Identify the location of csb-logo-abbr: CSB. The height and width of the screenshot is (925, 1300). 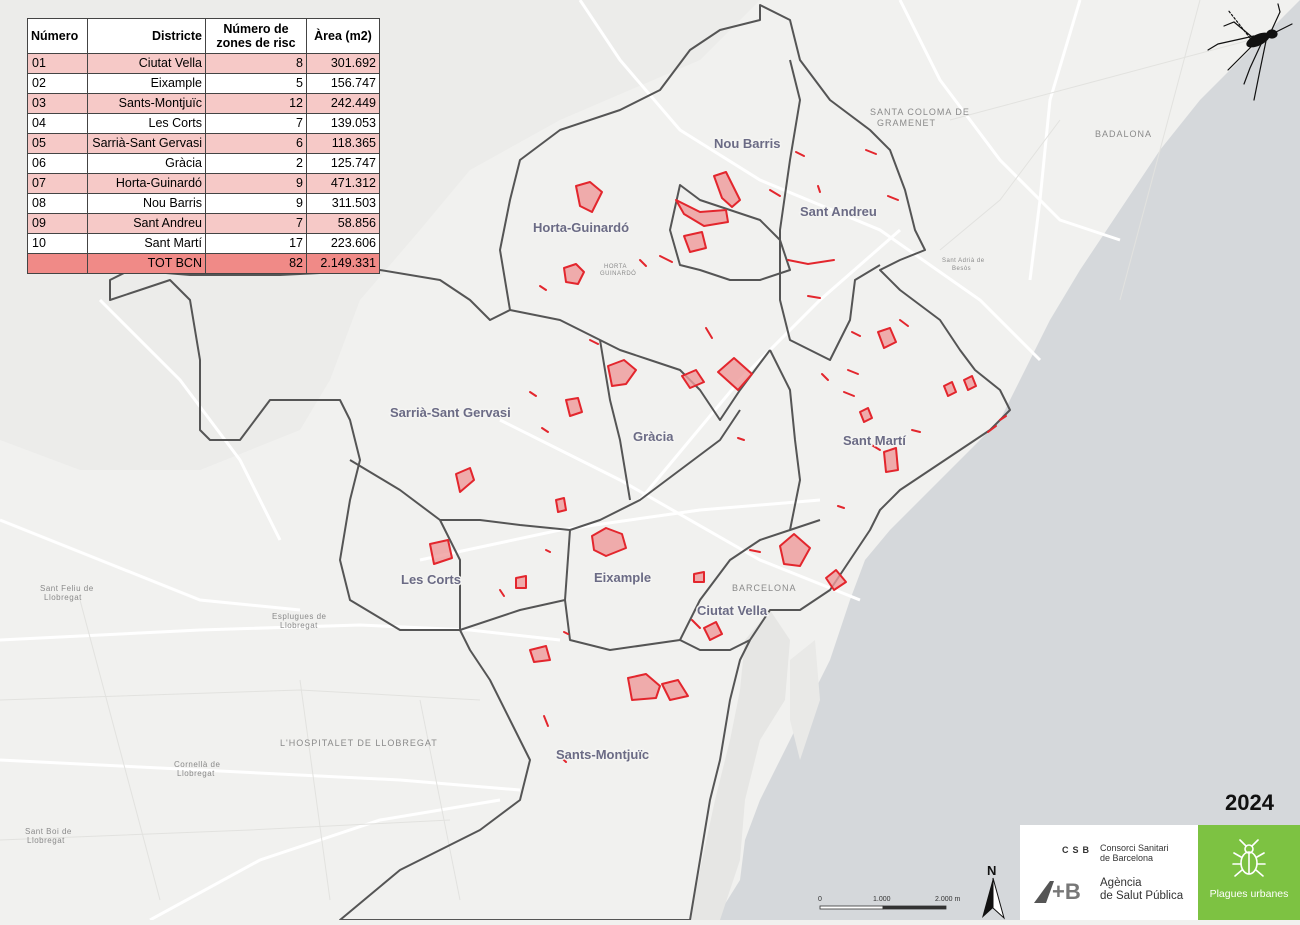
(1078, 850).